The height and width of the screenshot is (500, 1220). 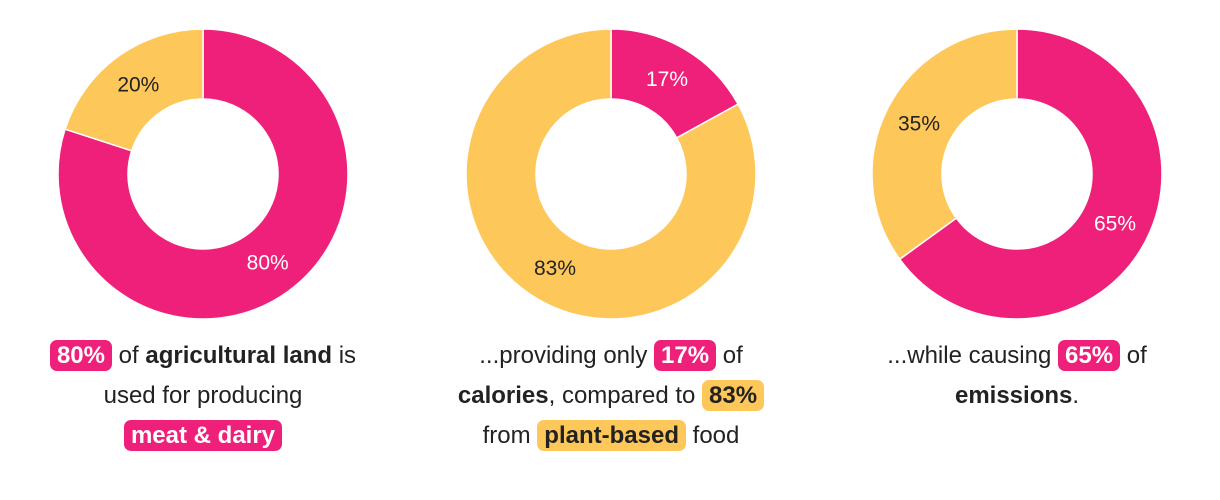 I want to click on slice-label-35-percent: 35%, so click(x=919, y=124).